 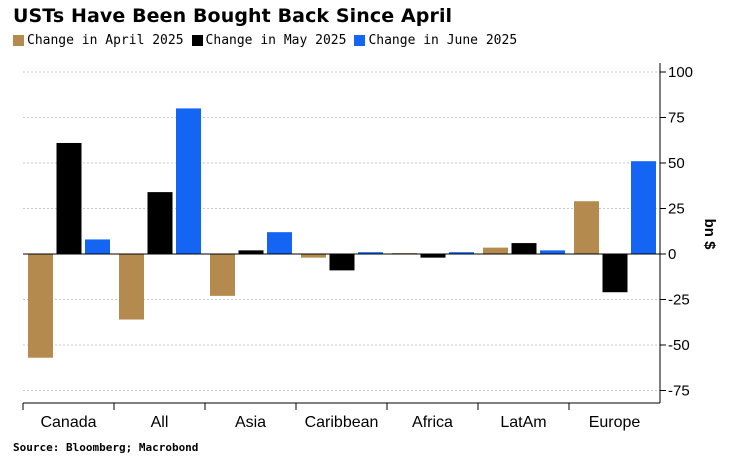 I want to click on x-tick-label: Caribbean, so click(x=342, y=422).